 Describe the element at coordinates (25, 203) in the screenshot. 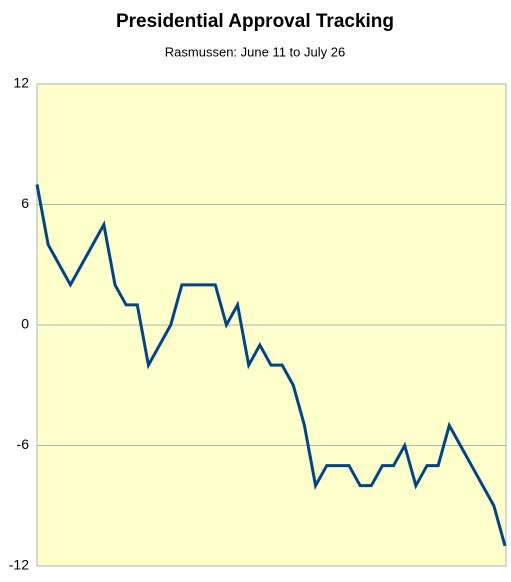

I see `y-tick-label: 6` at that location.